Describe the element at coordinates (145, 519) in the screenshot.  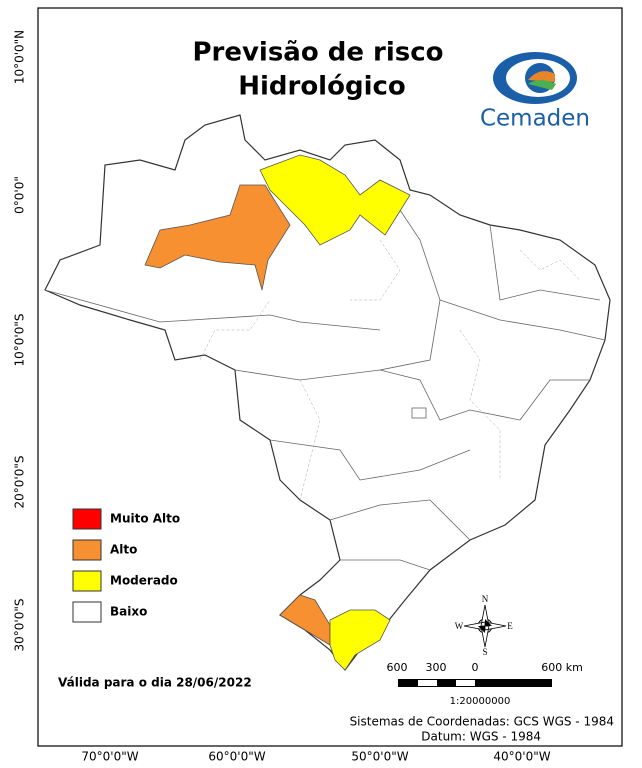
I see `legend-label: Muito Alto` at that location.